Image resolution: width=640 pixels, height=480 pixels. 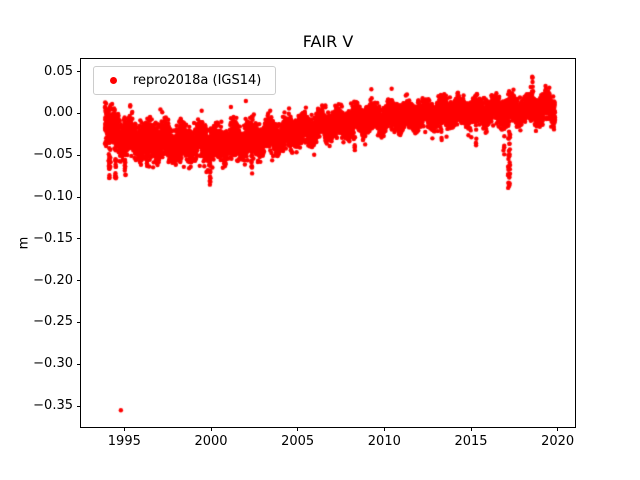 I want to click on y-tick-label: 0.00, so click(x=58, y=113).